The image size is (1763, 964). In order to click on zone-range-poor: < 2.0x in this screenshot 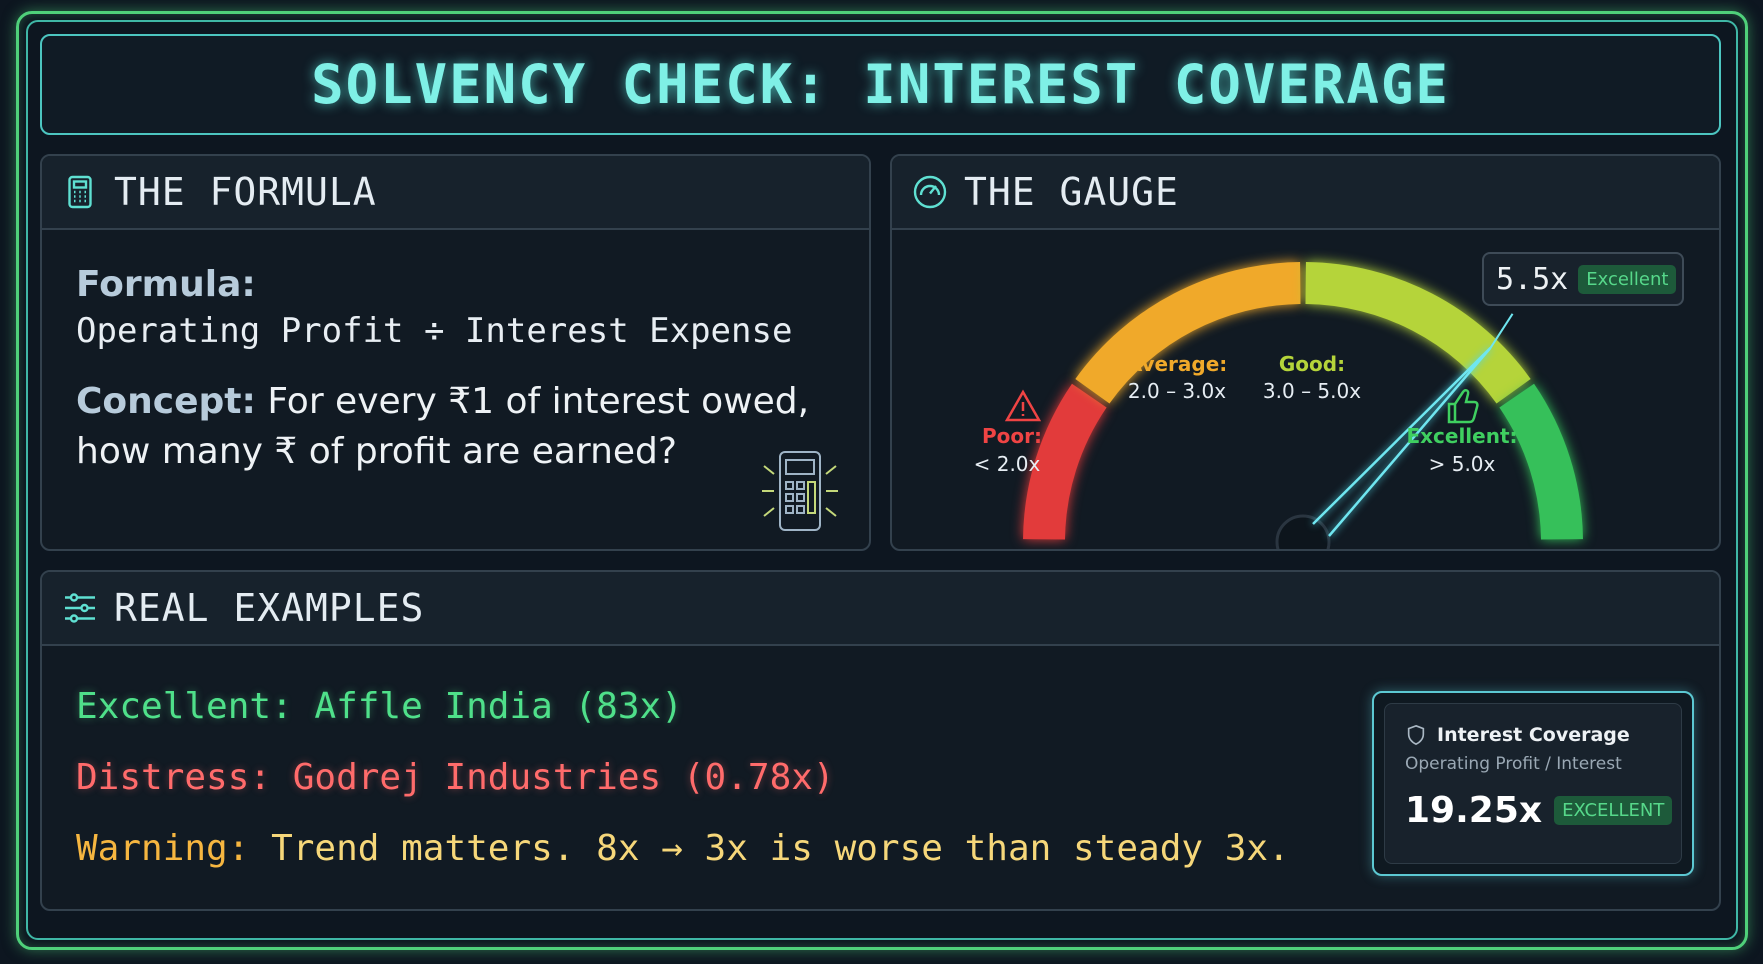, I will do `click(1007, 464)`.